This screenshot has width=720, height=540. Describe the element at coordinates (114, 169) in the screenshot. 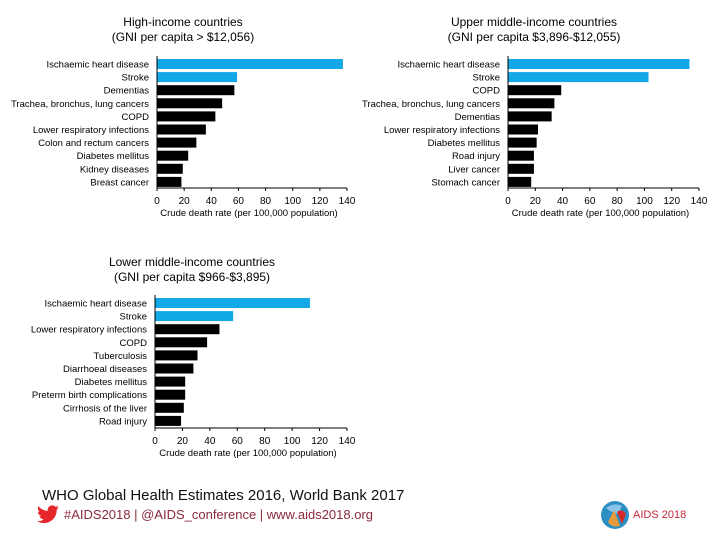

I see `category-label: Kidney diseases` at that location.